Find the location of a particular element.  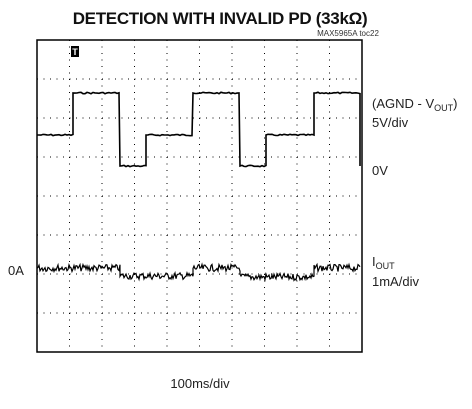

trace2-zero: 0A is located at coordinates (16, 270).